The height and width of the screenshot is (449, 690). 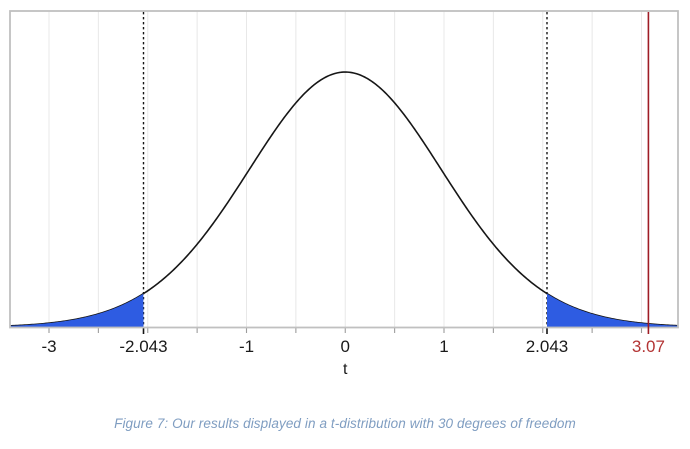 I want to click on x-tick-label--2.043: -2.043, so click(x=143, y=346).